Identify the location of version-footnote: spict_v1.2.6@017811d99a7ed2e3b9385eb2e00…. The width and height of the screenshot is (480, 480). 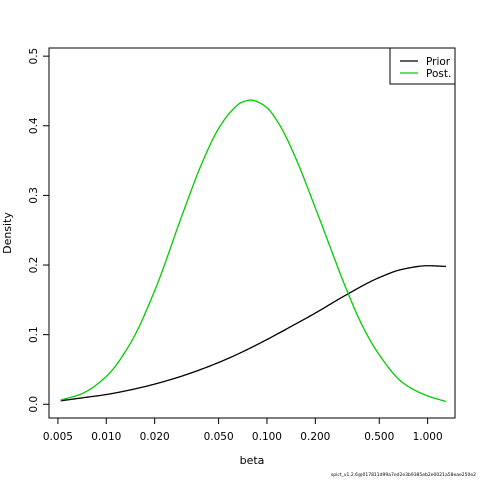
(403, 475).